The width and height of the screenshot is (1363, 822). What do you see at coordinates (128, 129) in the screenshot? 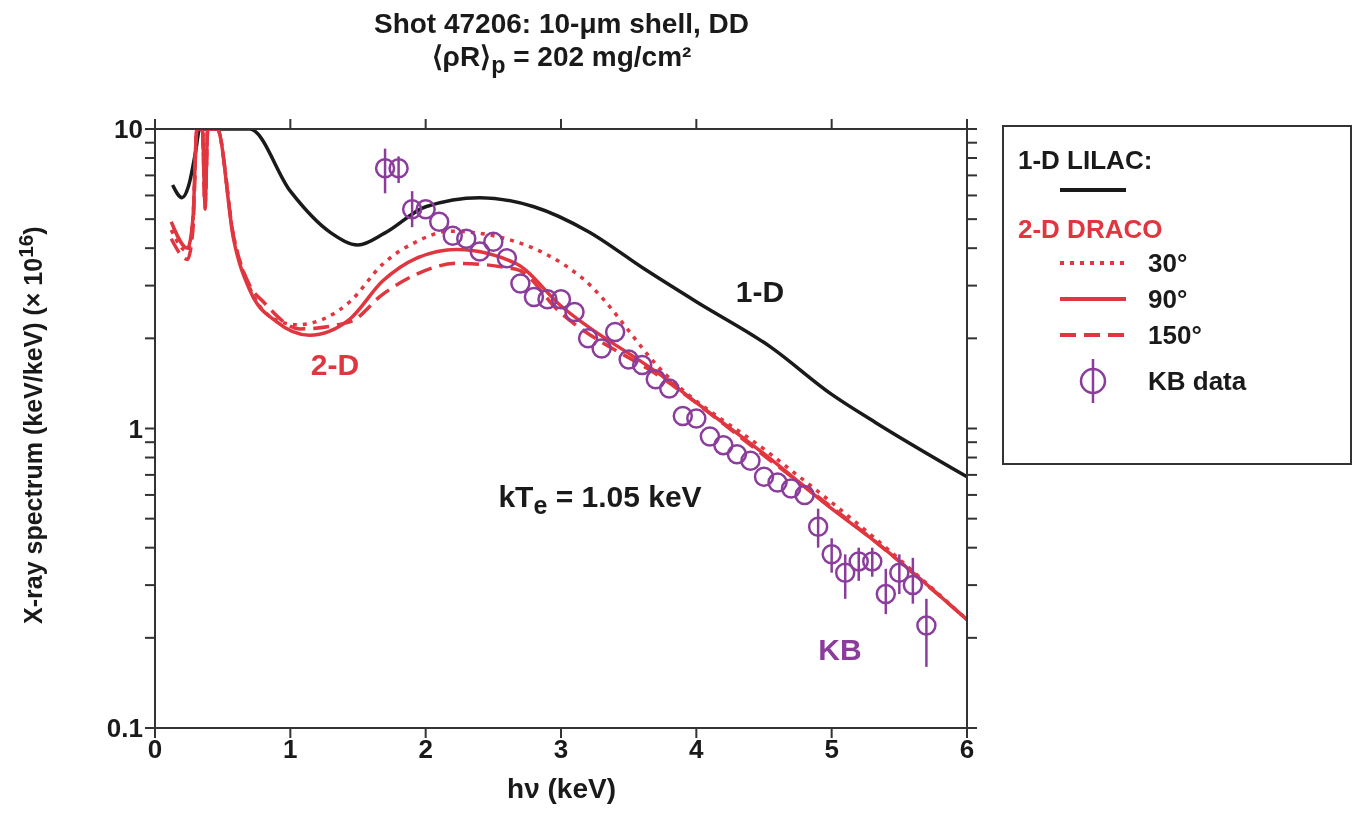
I see `y-tick-label: 10` at bounding box center [128, 129].